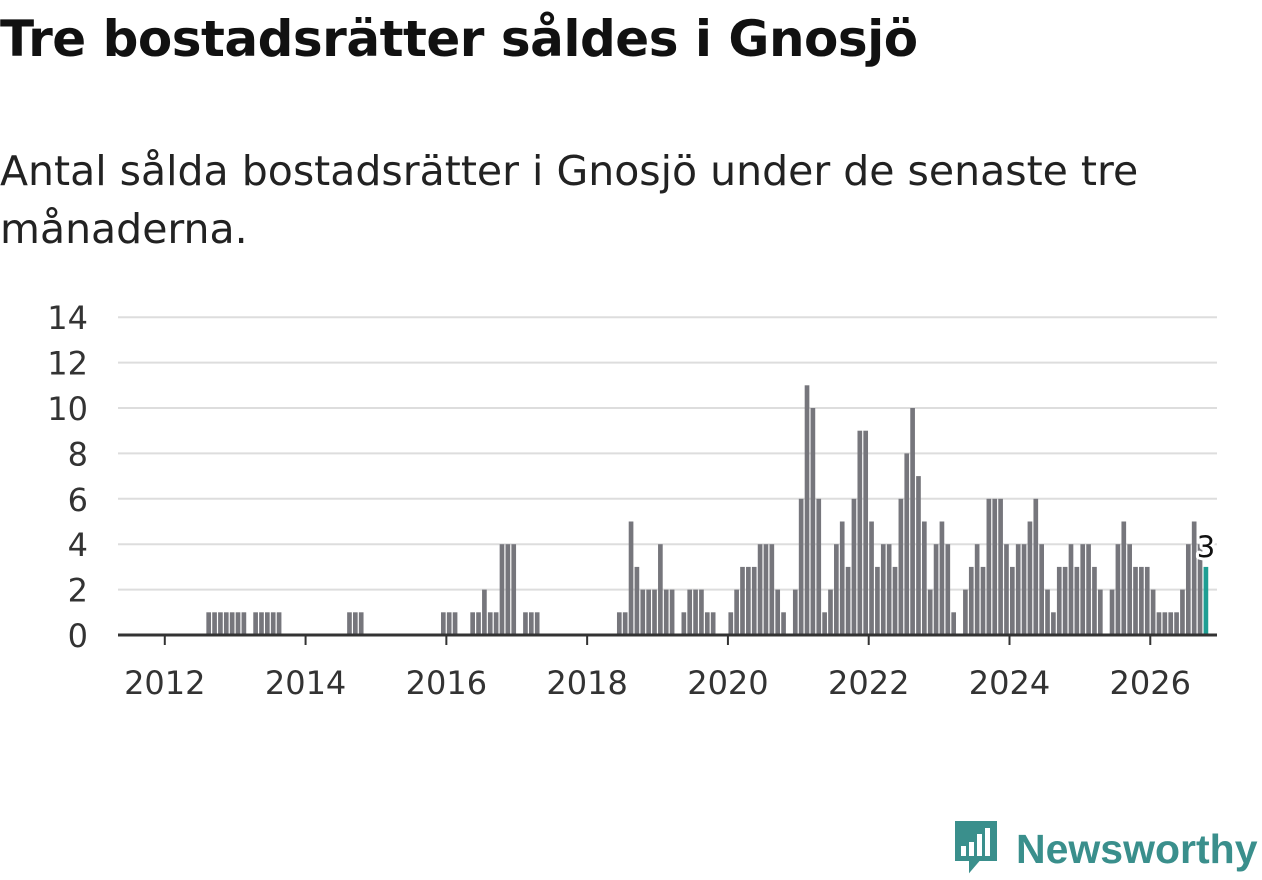  I want to click on x-tick-label: 2018, so click(586, 683).